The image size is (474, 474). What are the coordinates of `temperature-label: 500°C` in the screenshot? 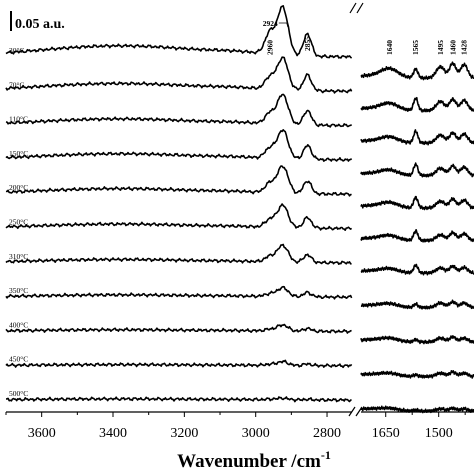 It's located at (18, 393).